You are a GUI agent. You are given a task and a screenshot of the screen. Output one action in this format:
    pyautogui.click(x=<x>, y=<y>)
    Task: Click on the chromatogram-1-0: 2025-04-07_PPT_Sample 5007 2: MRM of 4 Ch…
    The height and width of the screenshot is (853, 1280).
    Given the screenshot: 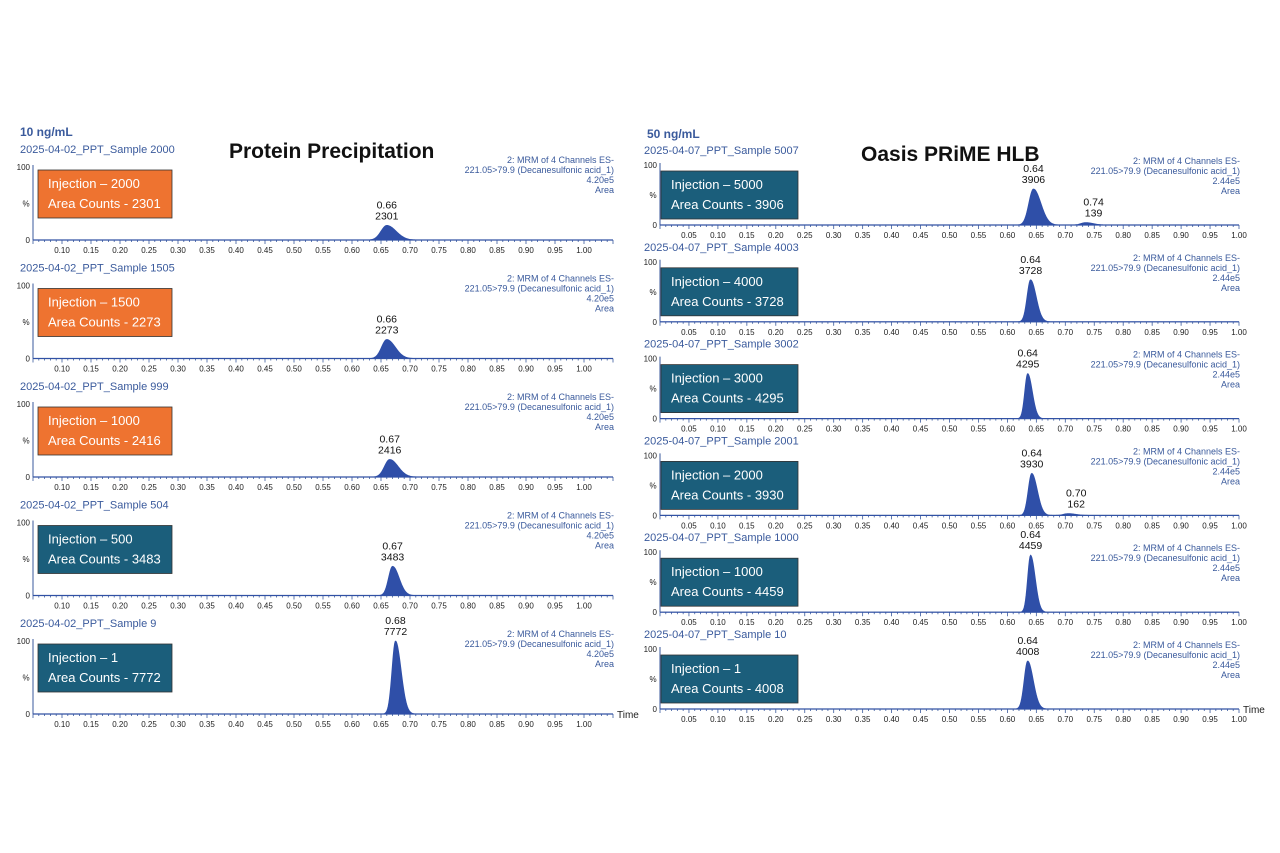 What is the action you would take?
    pyautogui.click(x=946, y=192)
    